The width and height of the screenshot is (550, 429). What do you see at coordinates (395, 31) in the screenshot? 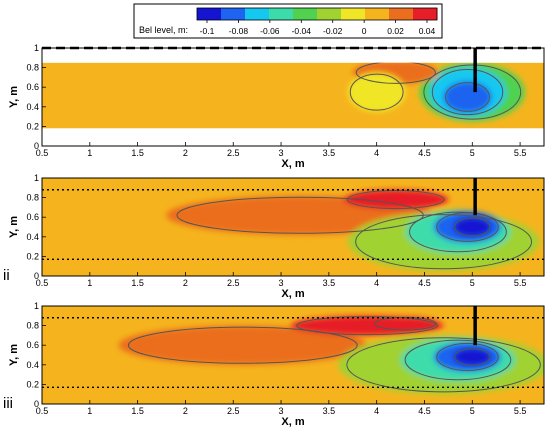
I see `colorbar-tick-label: 0.02` at bounding box center [395, 31].